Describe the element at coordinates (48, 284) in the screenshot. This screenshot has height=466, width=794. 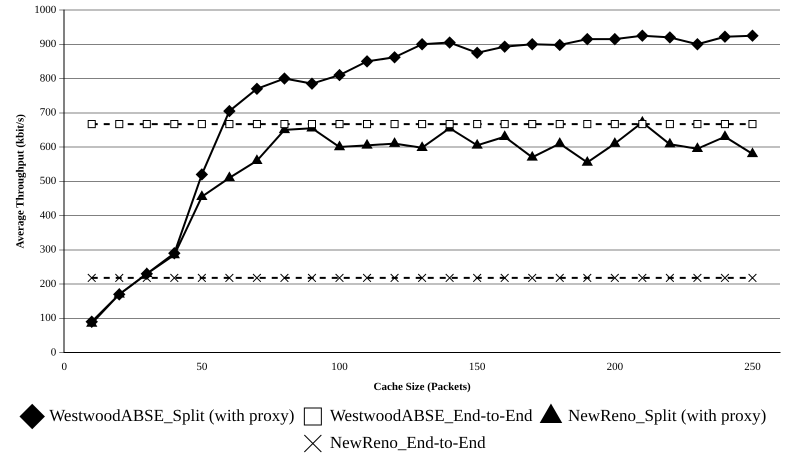
I see `y-tick-label: 200` at that location.